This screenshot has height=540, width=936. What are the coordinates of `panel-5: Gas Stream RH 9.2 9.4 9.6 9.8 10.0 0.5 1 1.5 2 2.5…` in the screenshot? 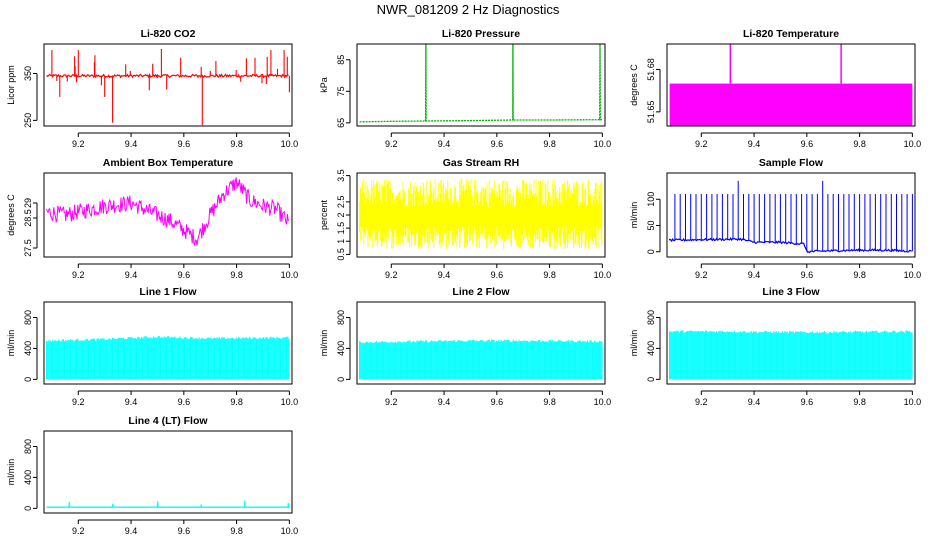 It's located at (465, 218).